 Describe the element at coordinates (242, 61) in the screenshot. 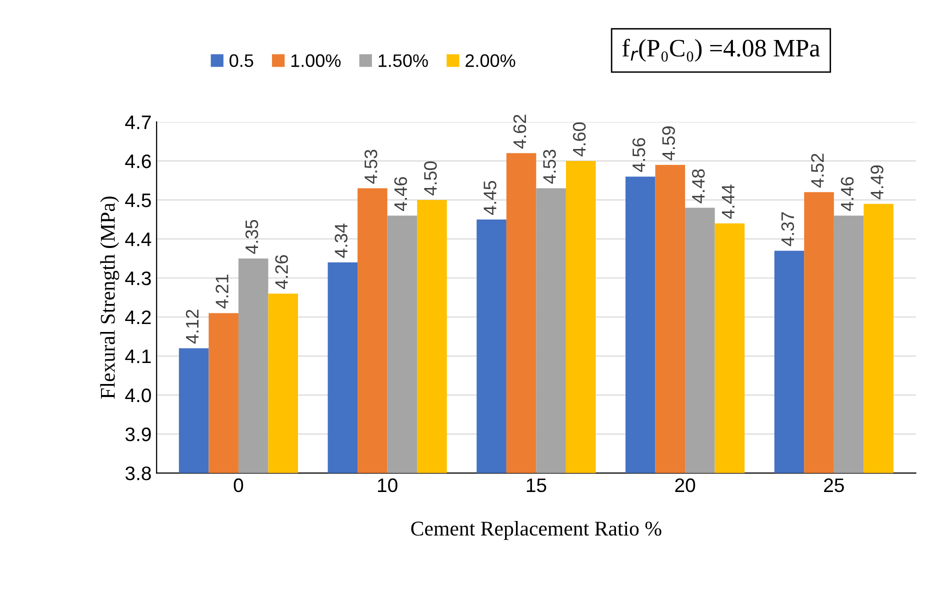

I see `legend-label: 0.5` at that location.